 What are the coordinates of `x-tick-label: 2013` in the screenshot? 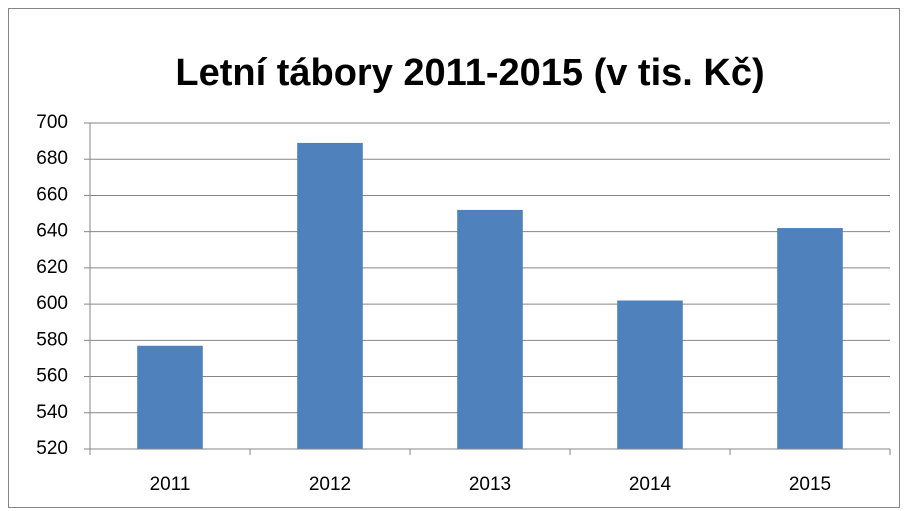 It's located at (490, 484).